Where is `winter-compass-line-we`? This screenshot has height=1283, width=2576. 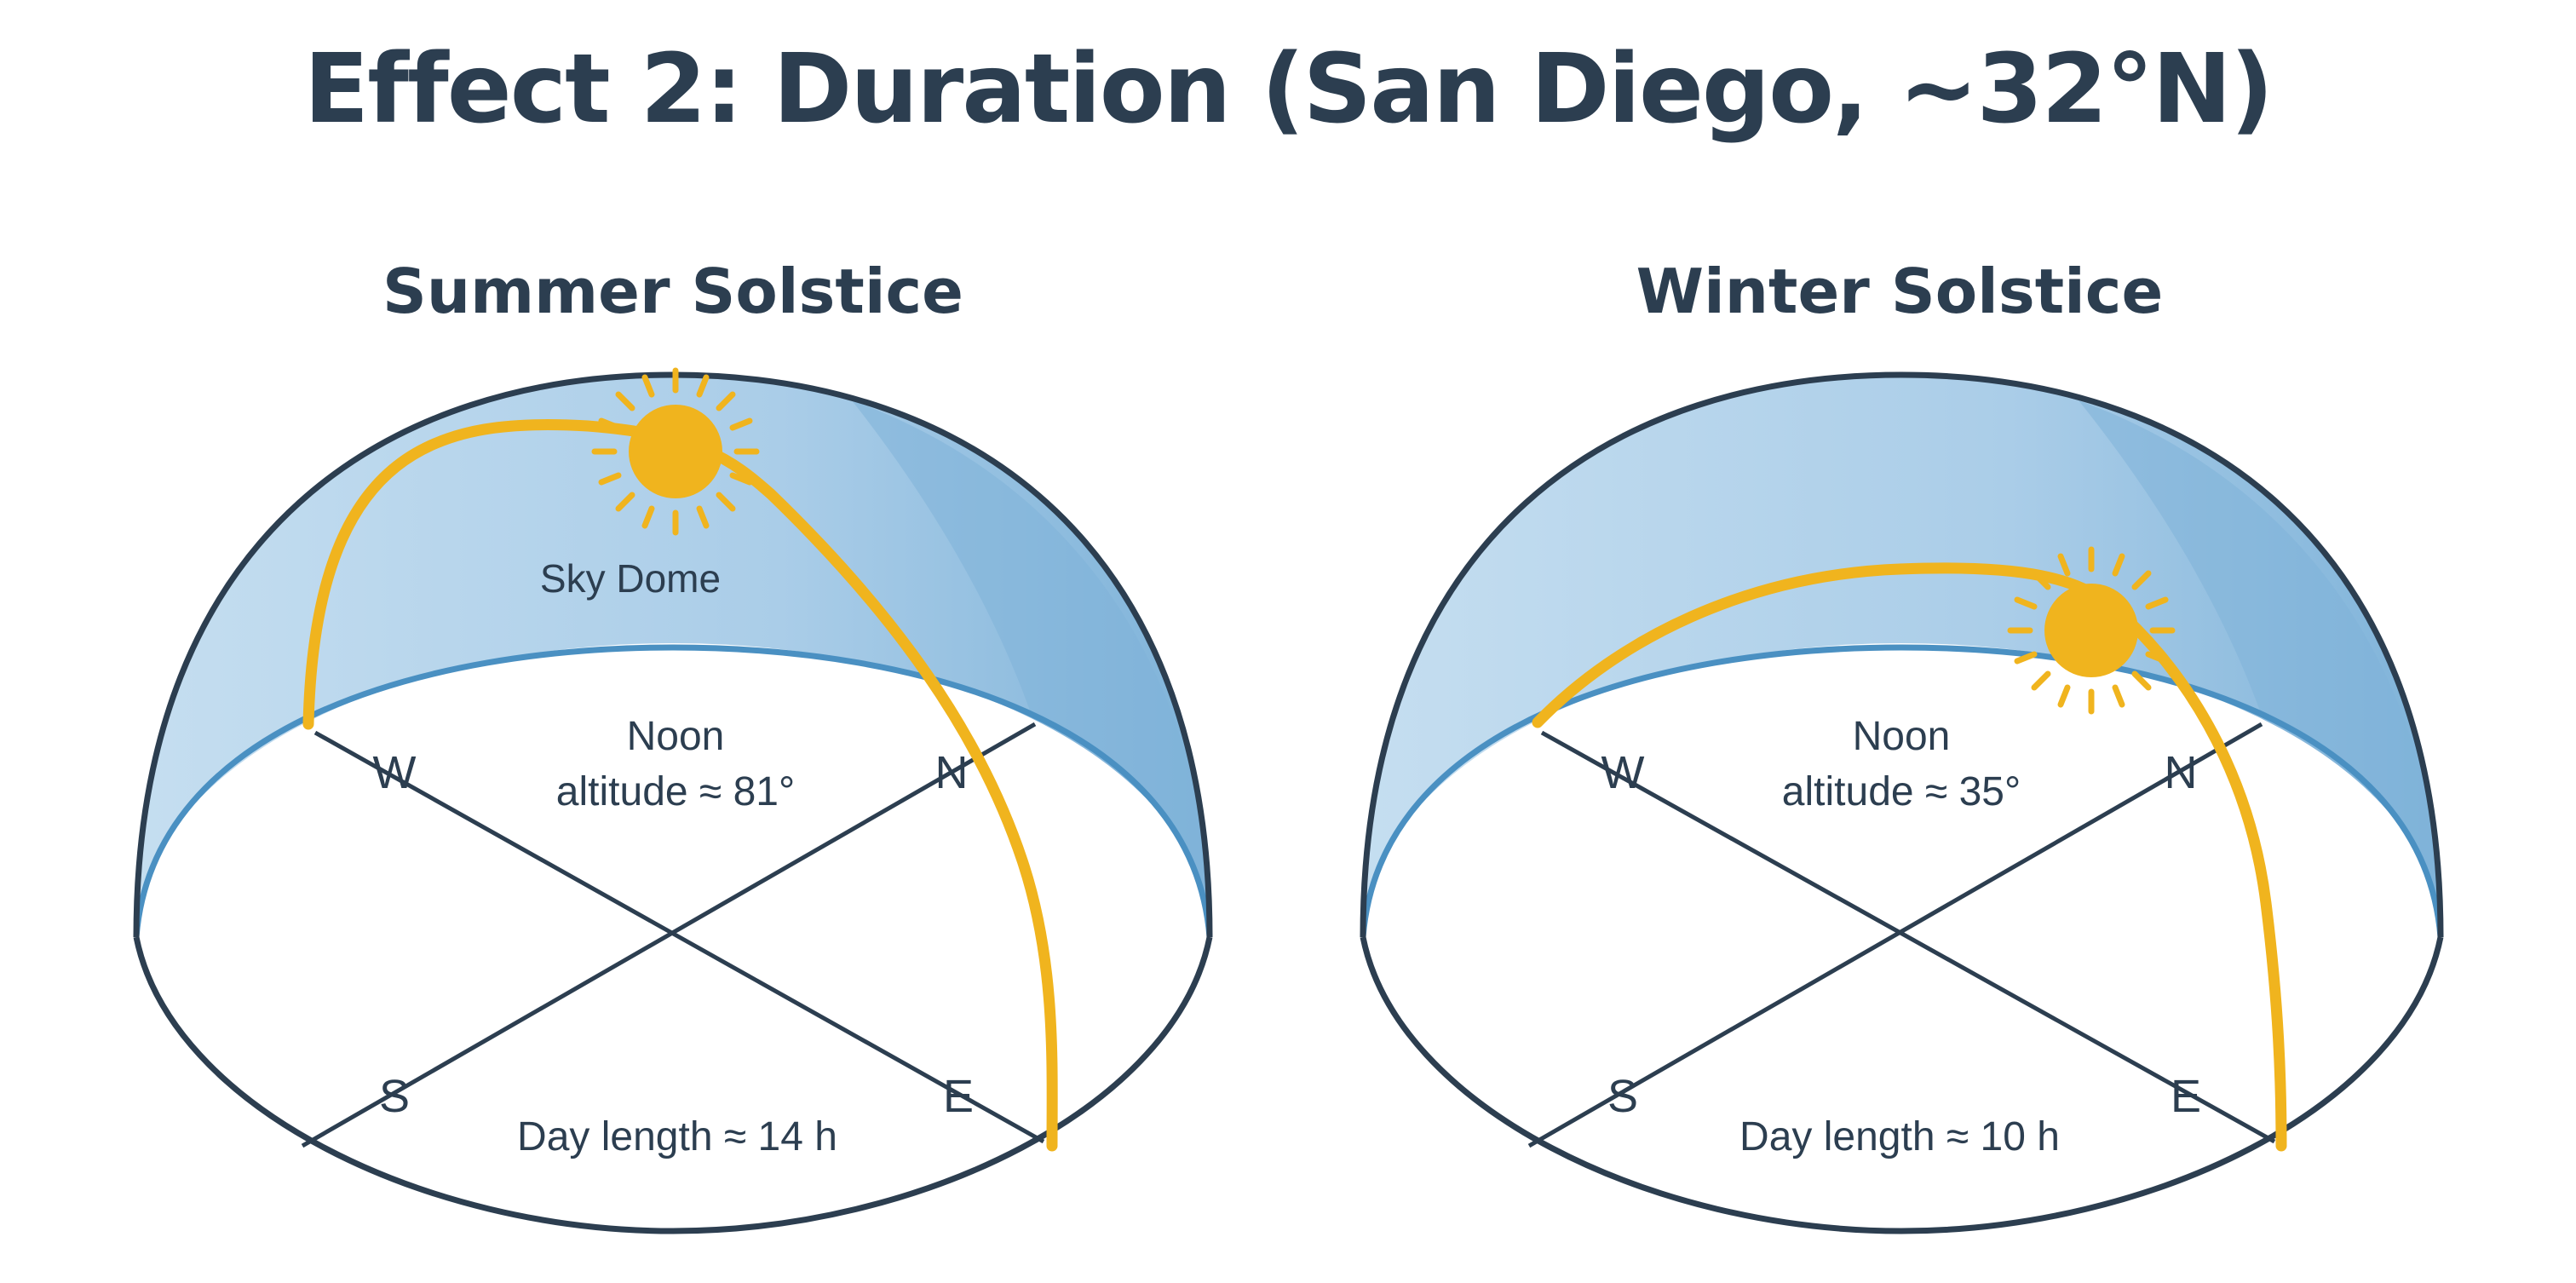
winter-compass-line-we is located at coordinates (1908, 937).